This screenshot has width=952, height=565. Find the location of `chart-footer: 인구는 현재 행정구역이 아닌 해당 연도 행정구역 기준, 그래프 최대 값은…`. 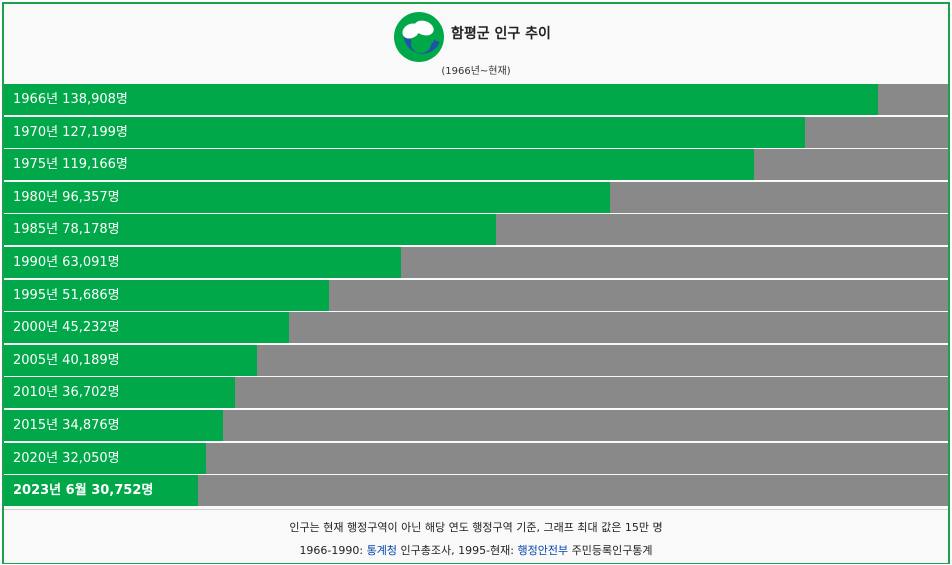

chart-footer: 인구는 현재 행정구역이 아닌 해당 연도 행정구역 기준, 그래프 최대 값은… is located at coordinates (476, 536).